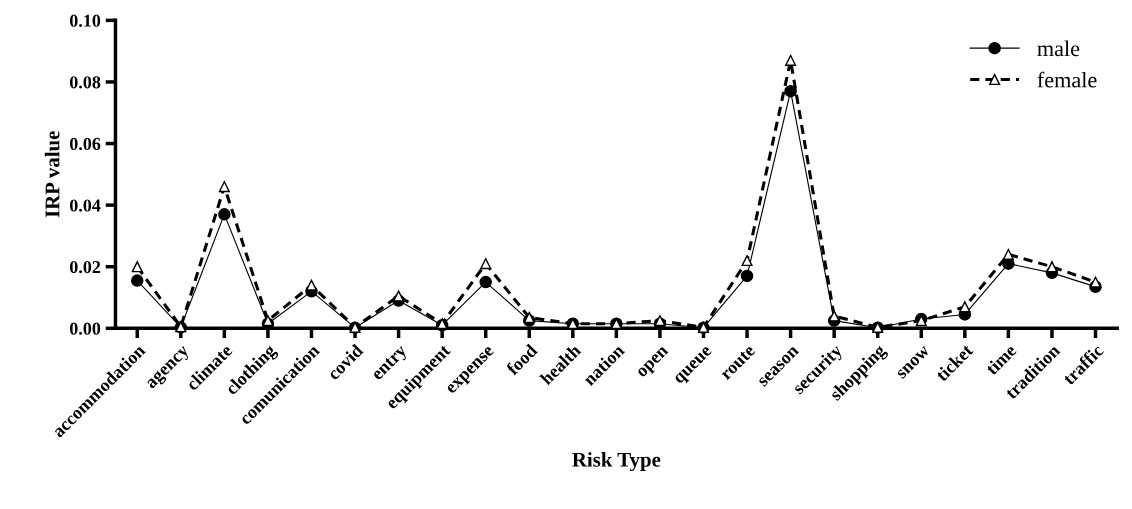 This screenshot has width=1132, height=509. I want to click on x-axis-title: Risk Type, so click(616, 462).